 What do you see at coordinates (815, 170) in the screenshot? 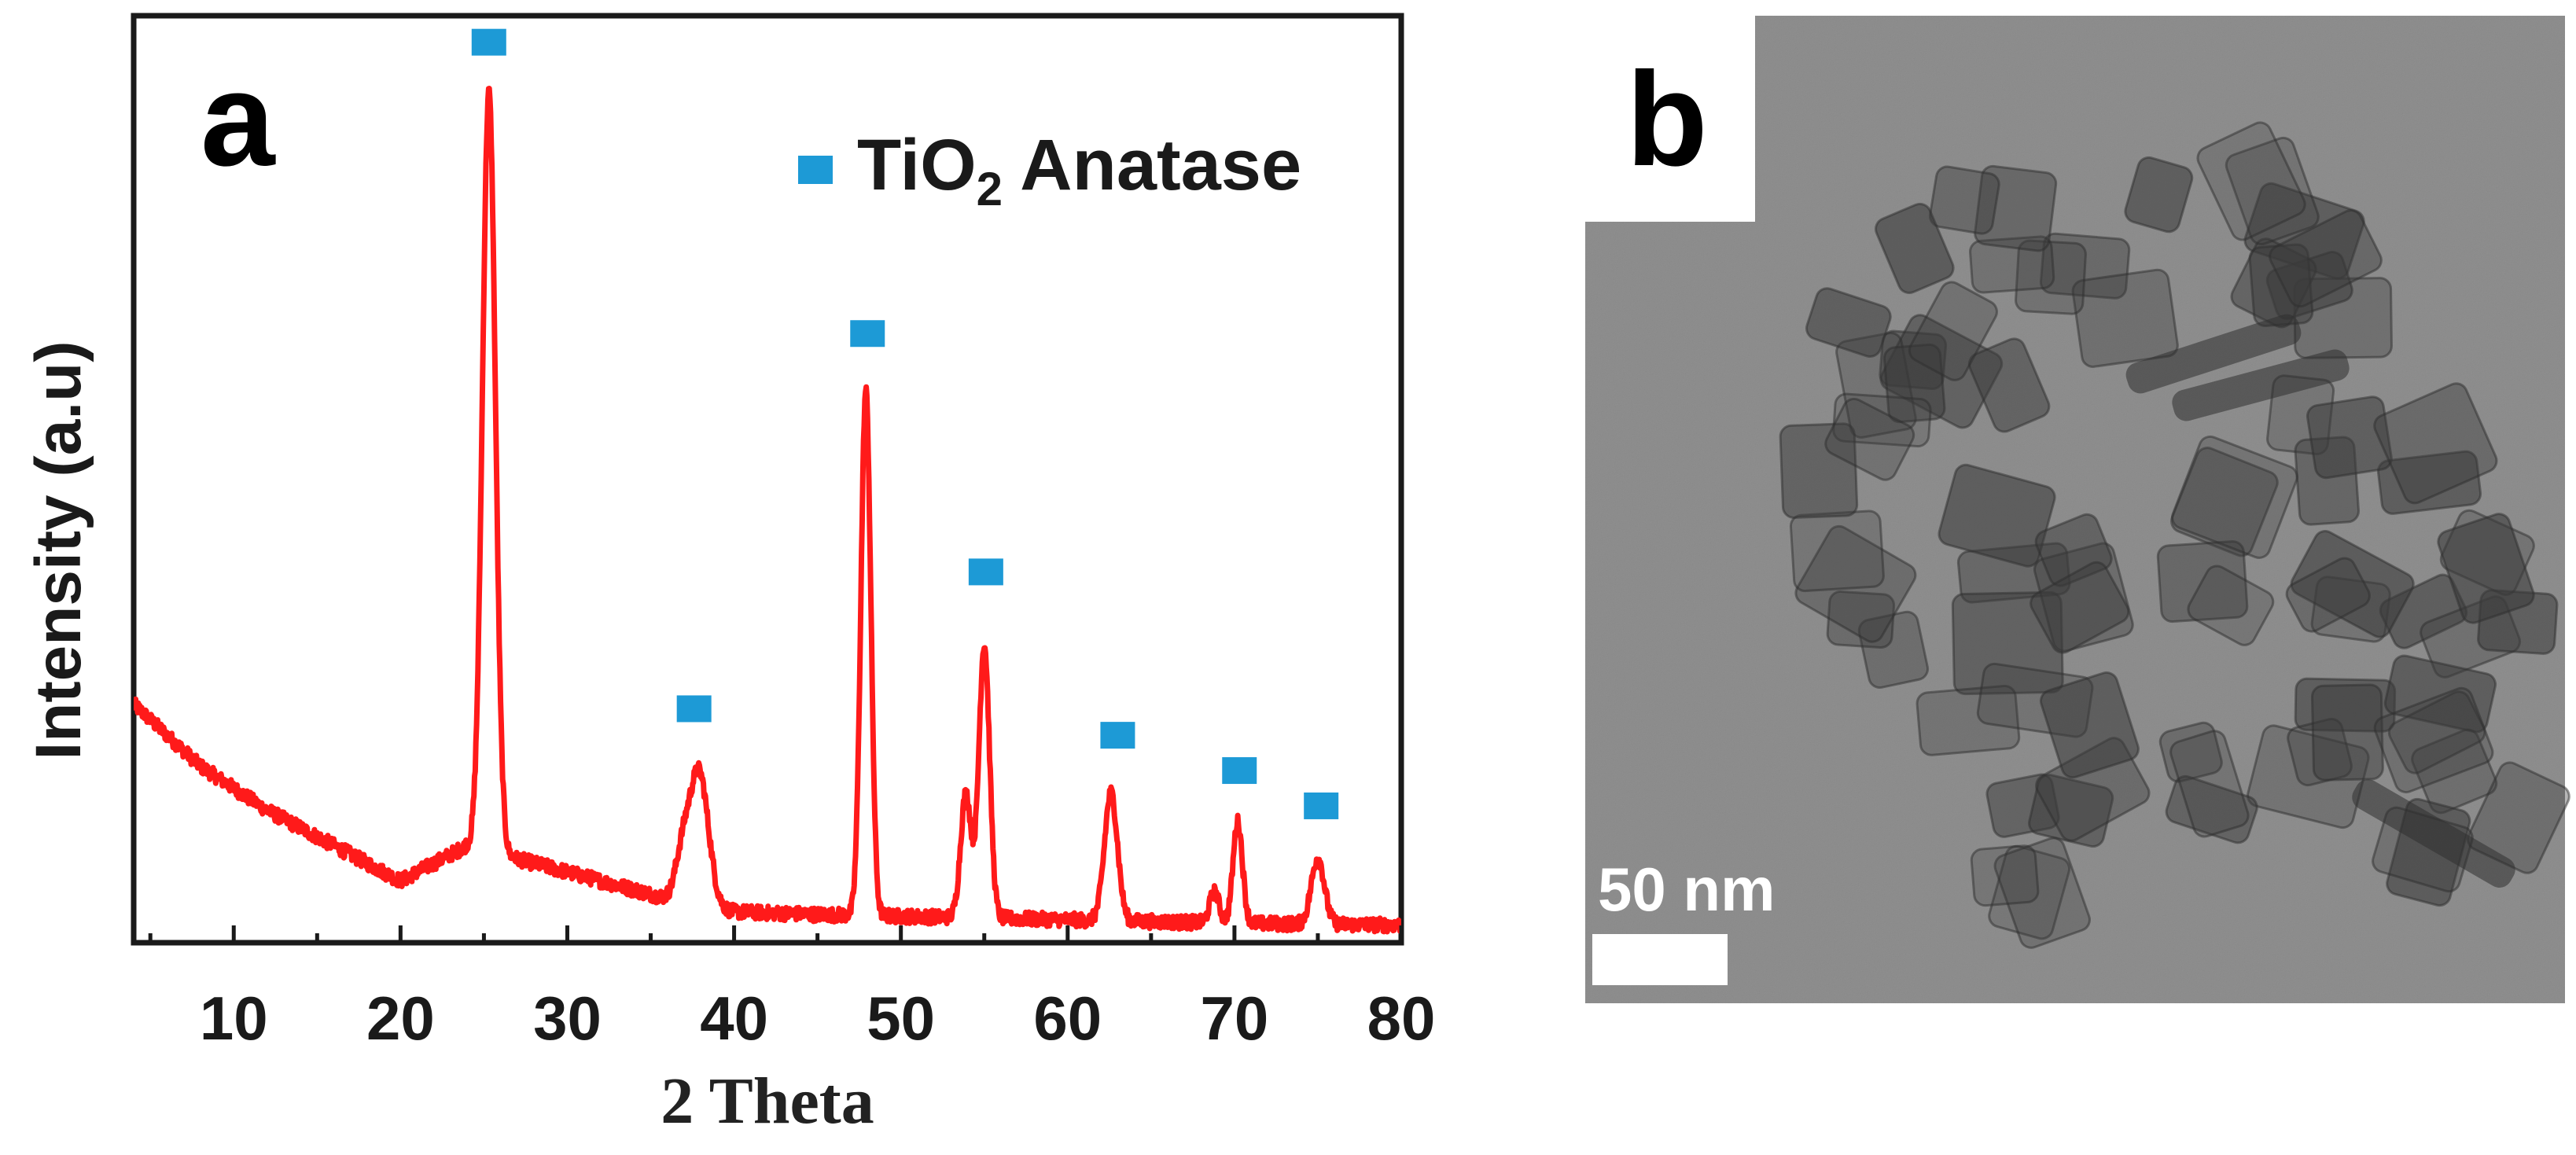
I see `square-marker-icon` at bounding box center [815, 170].